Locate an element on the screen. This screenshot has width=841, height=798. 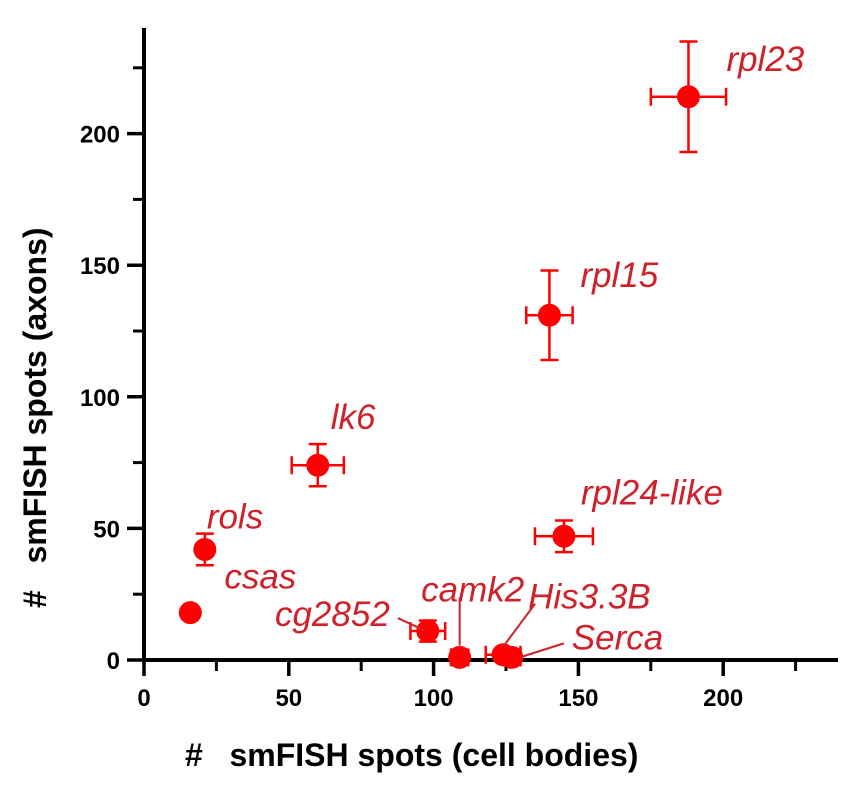
point-label-lk6: lk6 is located at coordinates (353, 417).